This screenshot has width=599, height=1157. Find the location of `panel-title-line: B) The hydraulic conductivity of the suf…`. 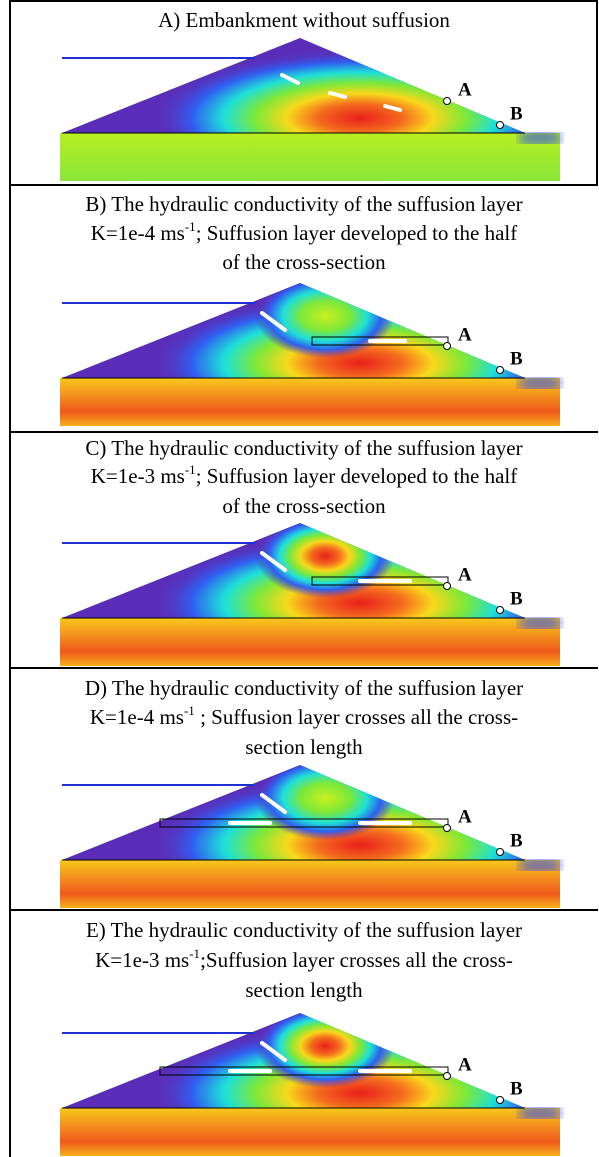

panel-title-line: B) The hydraulic conductivity of the suf… is located at coordinates (303, 204).